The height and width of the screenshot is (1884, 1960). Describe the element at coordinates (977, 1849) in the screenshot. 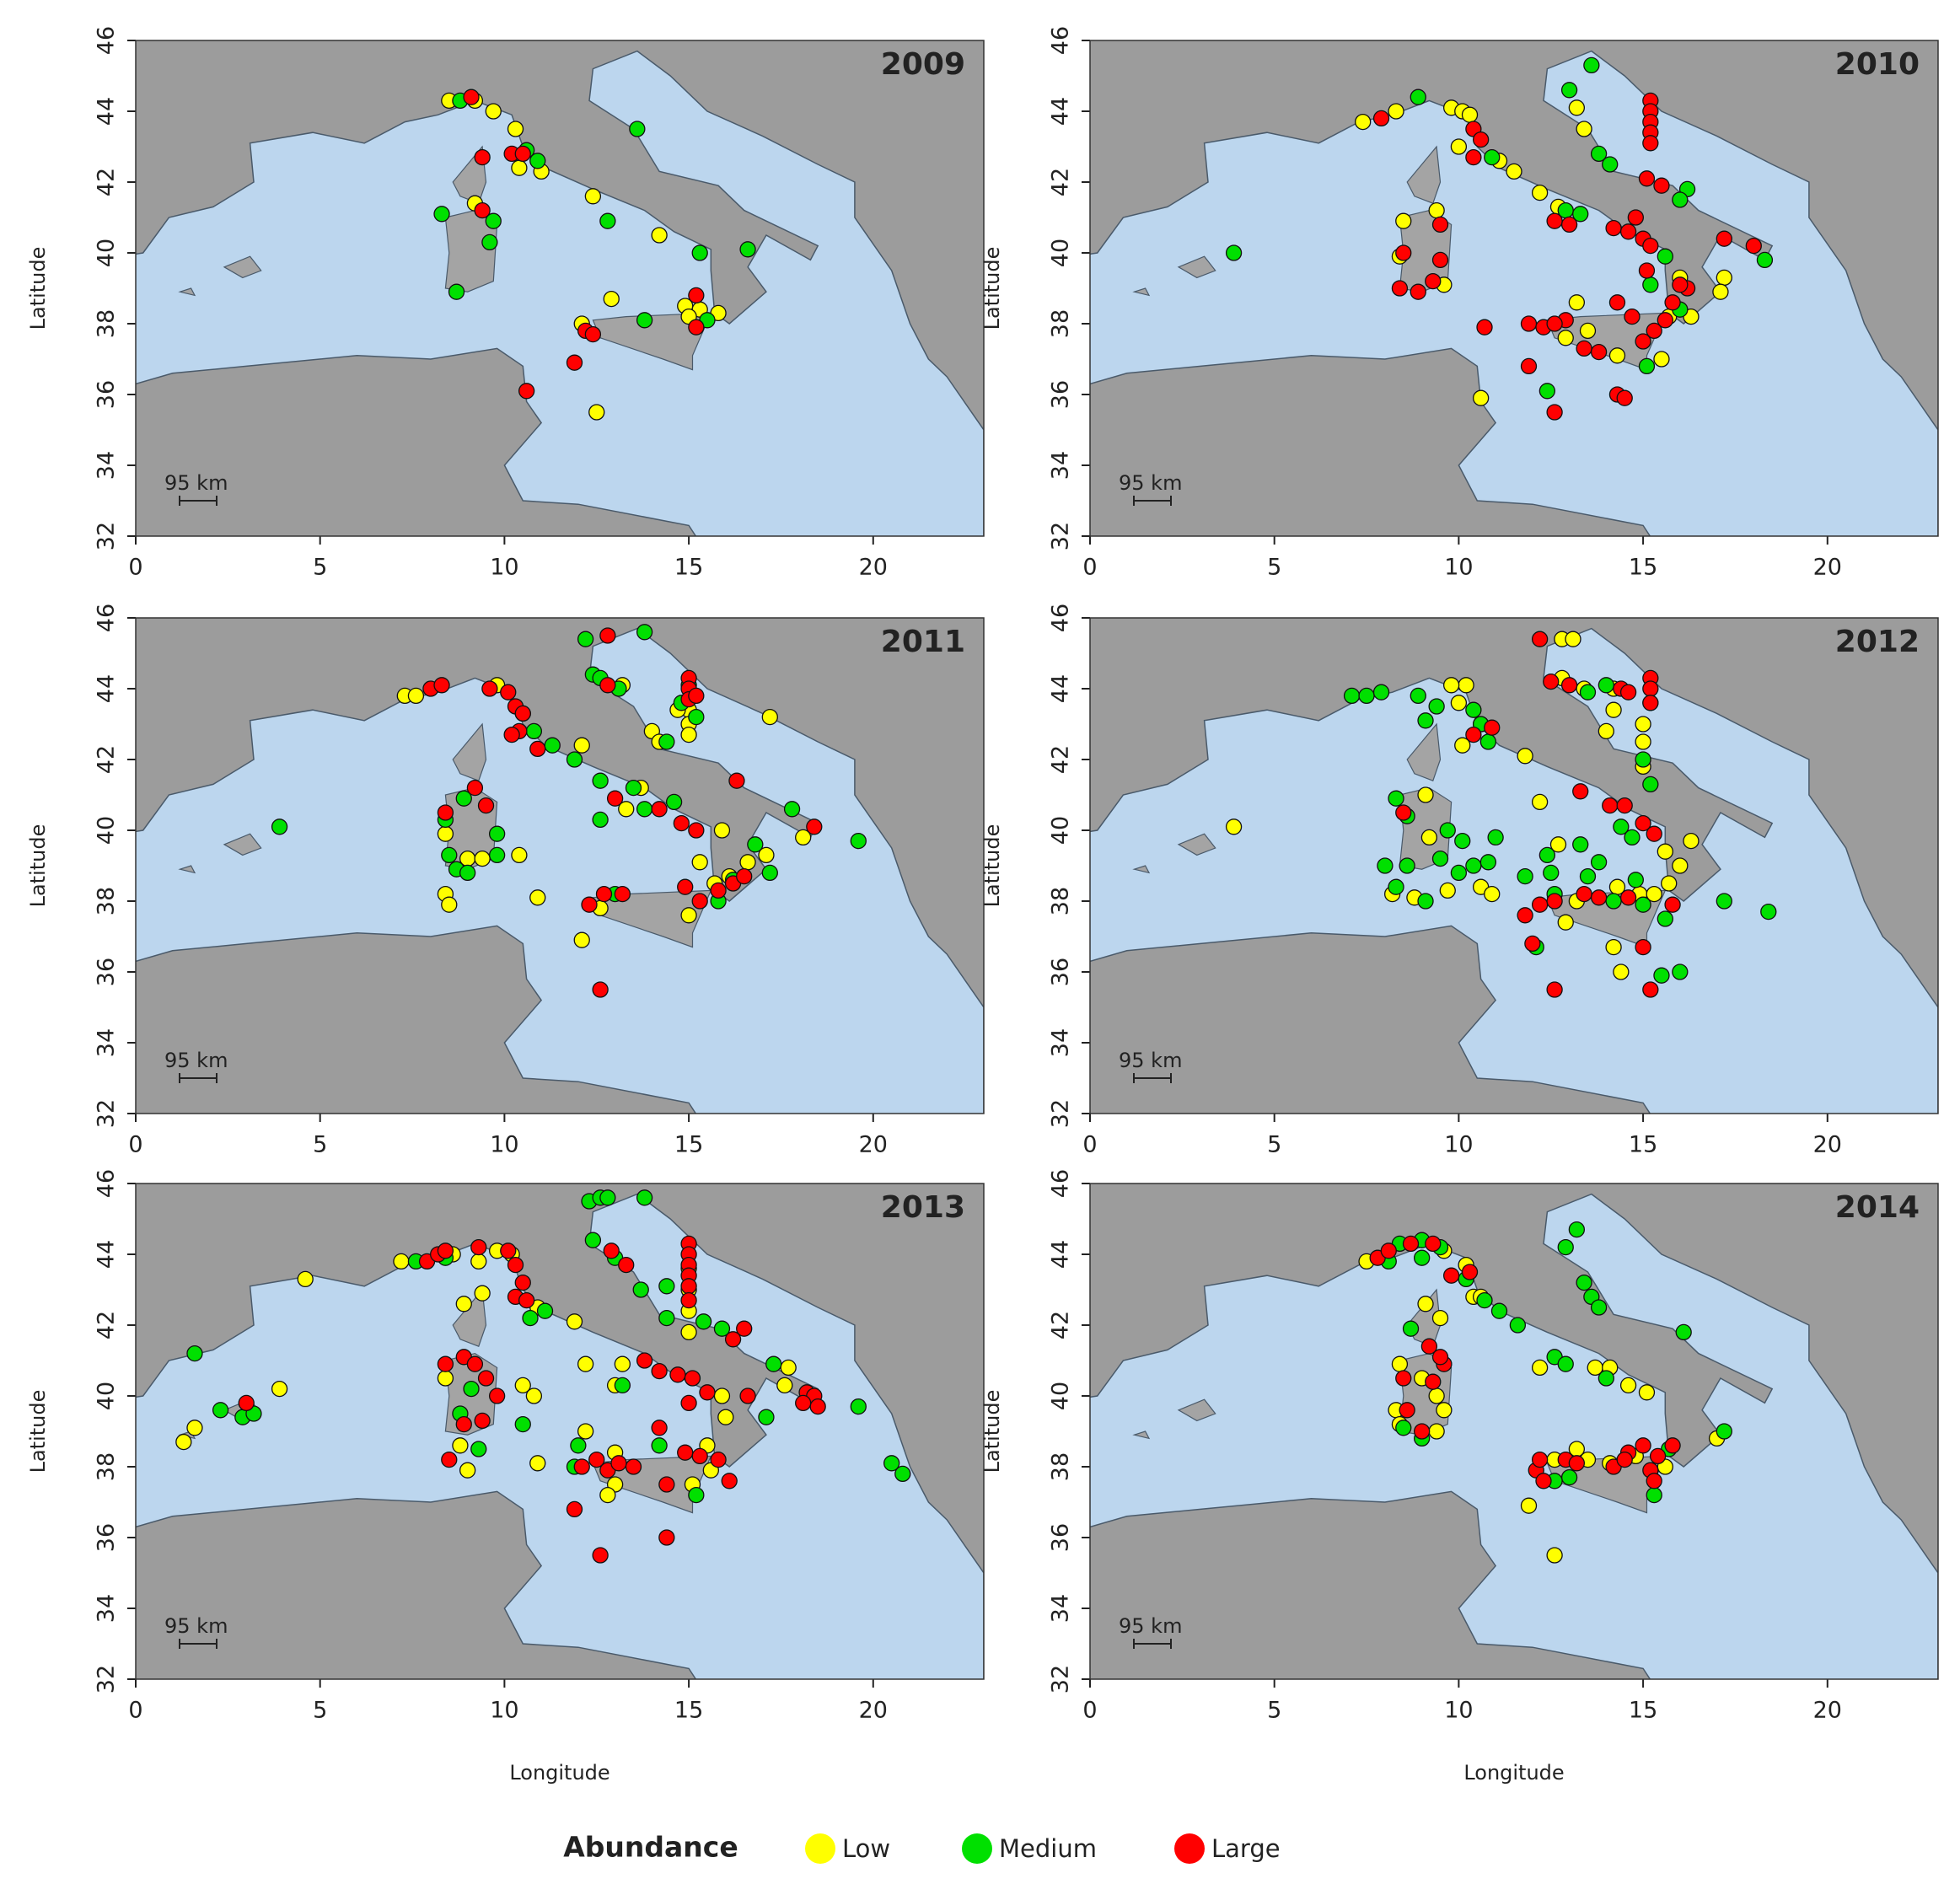

I see `legend-swatch` at that location.